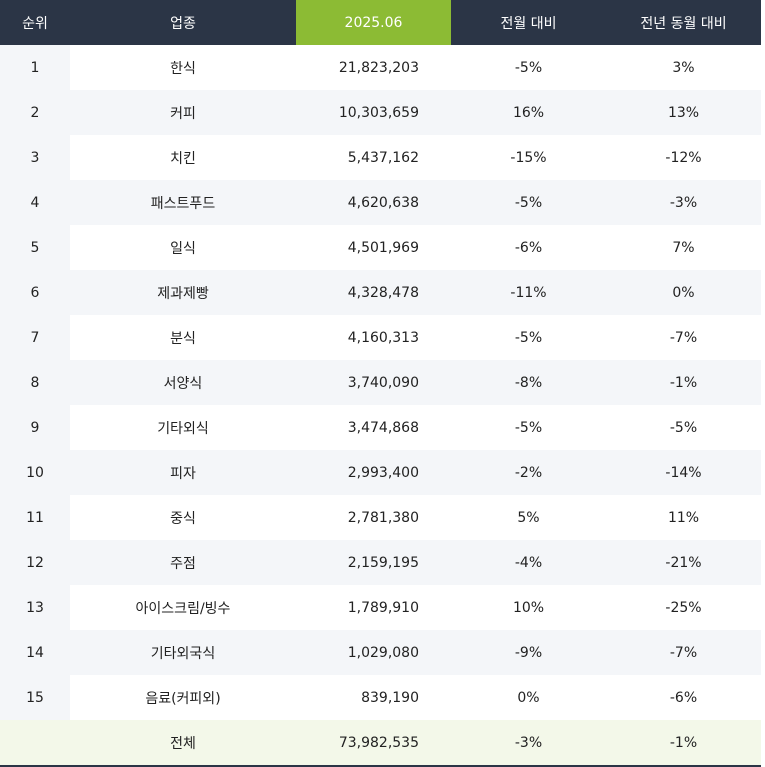 The width and height of the screenshot is (765, 767). What do you see at coordinates (183, 338) in the screenshot?
I see `category-cell: 분식` at bounding box center [183, 338].